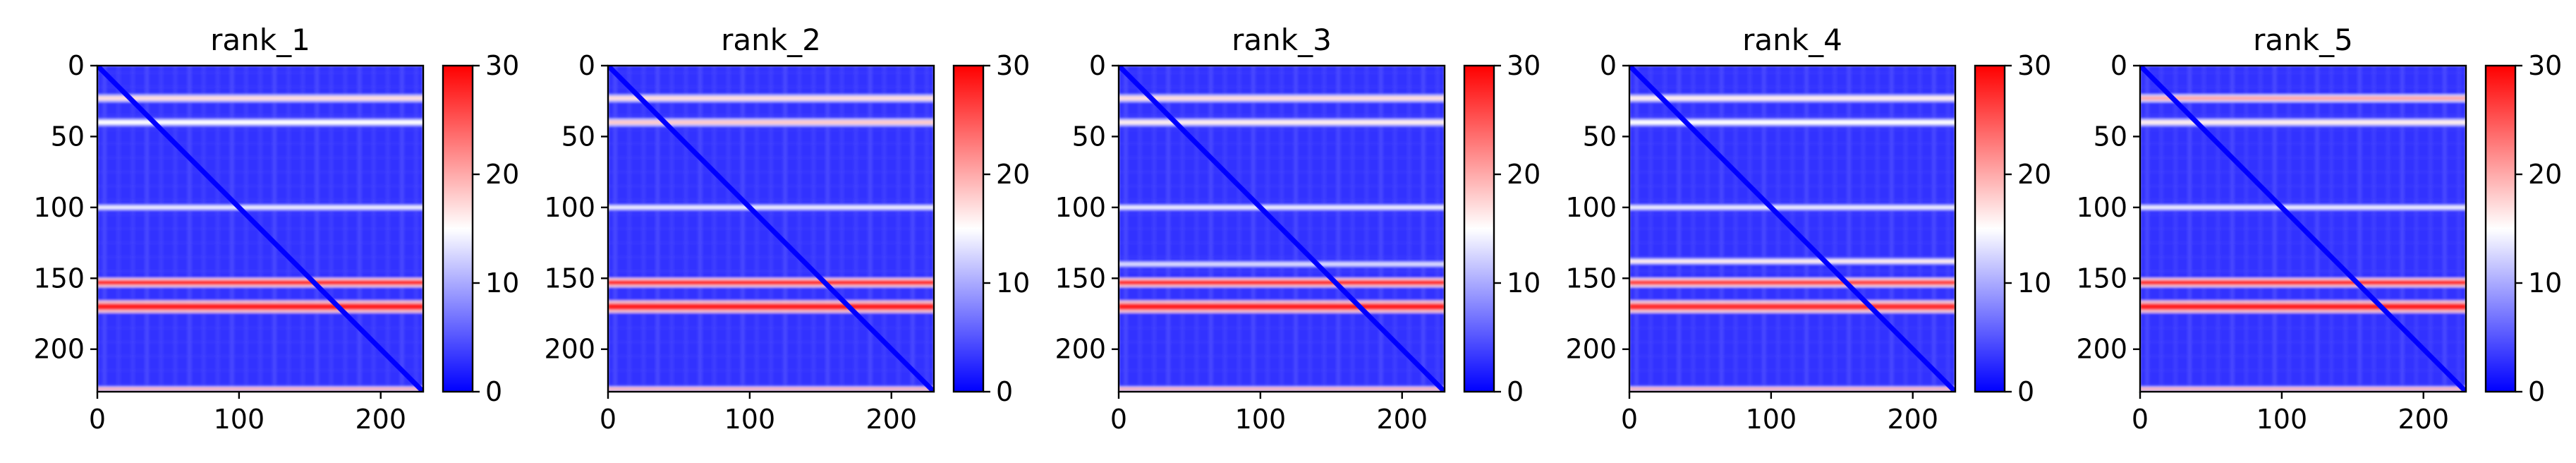 The height and width of the screenshot is (463, 2576). I want to click on panel-title: rank_5, so click(2303, 40).